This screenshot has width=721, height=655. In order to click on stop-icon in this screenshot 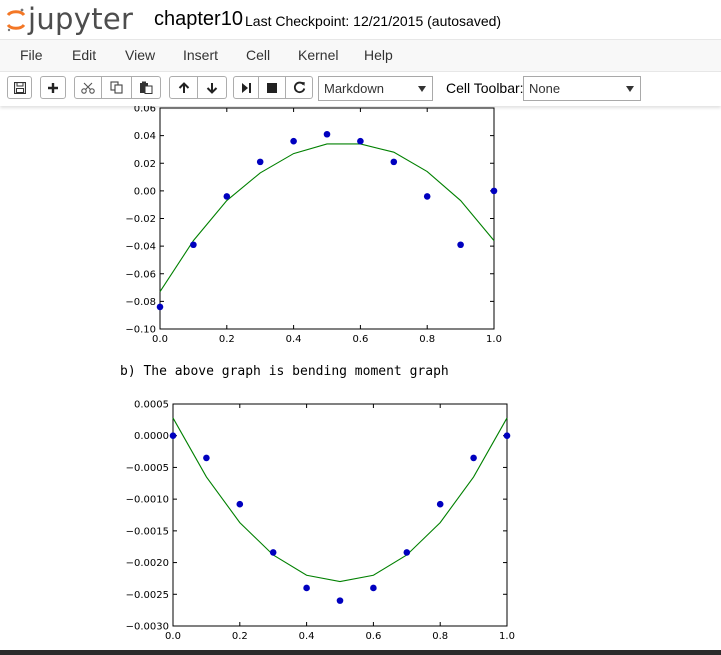, I will do `click(272, 87)`.